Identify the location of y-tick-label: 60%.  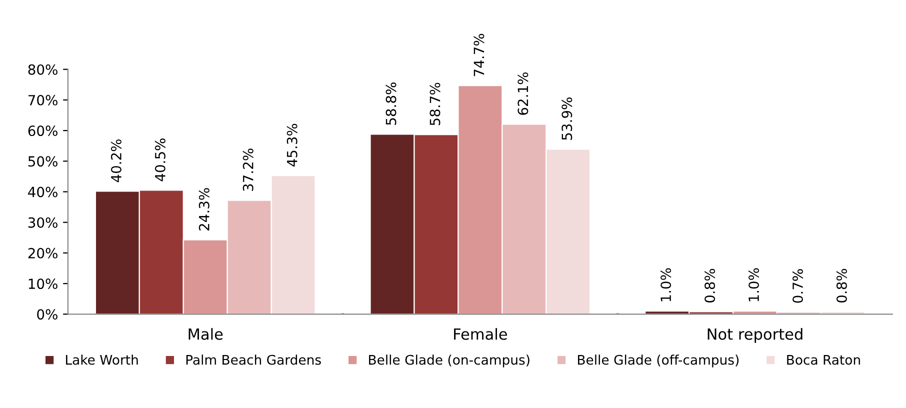
(43, 131).